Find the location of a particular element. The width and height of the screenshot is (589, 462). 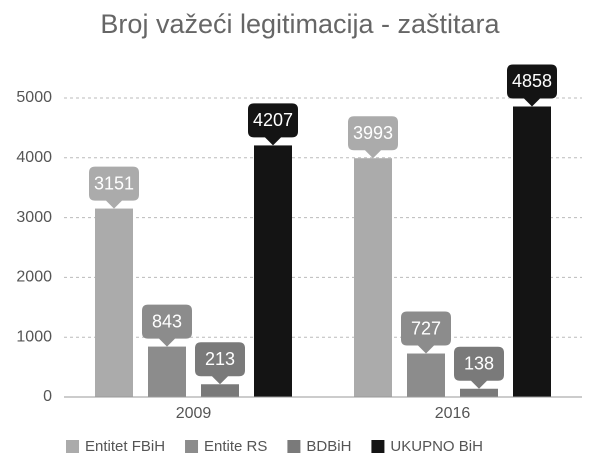

y-tick-label: 1000 is located at coordinates (34, 336).